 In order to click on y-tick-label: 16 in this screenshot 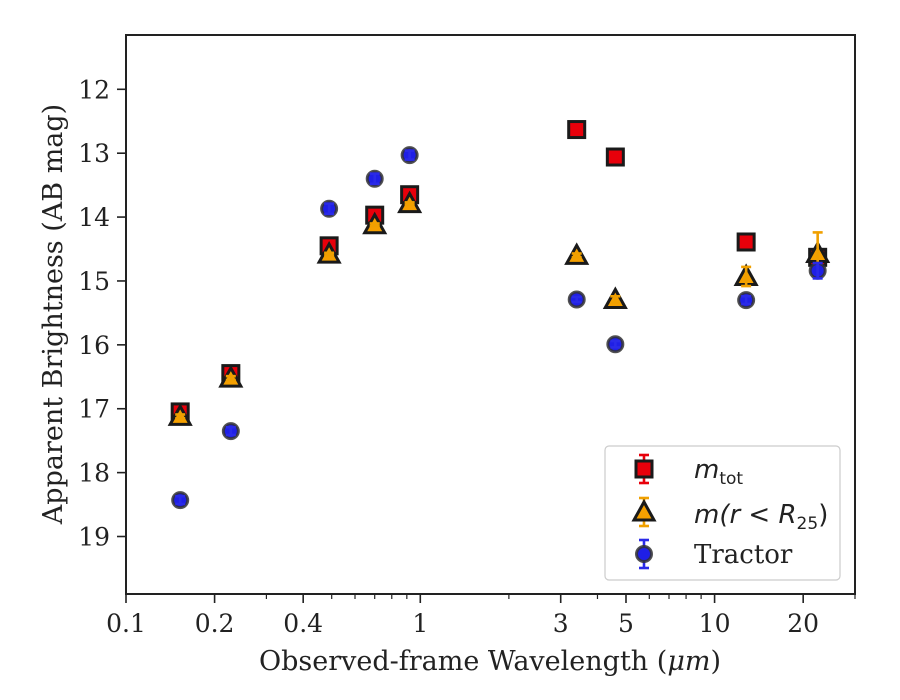, I will do `click(94, 345)`.